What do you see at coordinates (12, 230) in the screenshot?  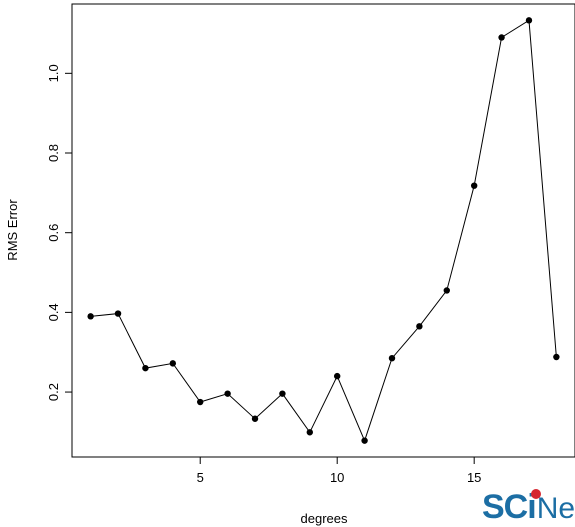 I see `y-axis-title: RMS Error` at bounding box center [12, 230].